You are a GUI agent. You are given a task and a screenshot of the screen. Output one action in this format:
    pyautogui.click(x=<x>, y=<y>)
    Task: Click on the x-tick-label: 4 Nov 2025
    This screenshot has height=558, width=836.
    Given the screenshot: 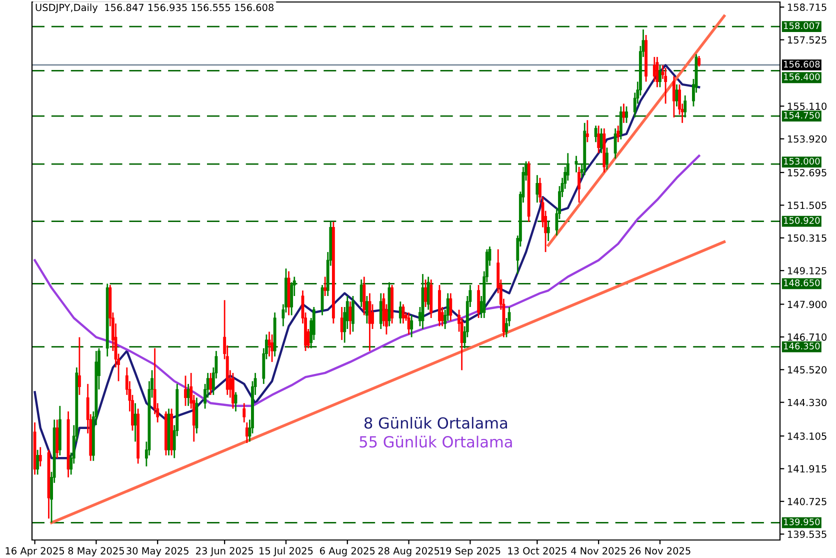 What is the action you would take?
    pyautogui.click(x=598, y=550)
    